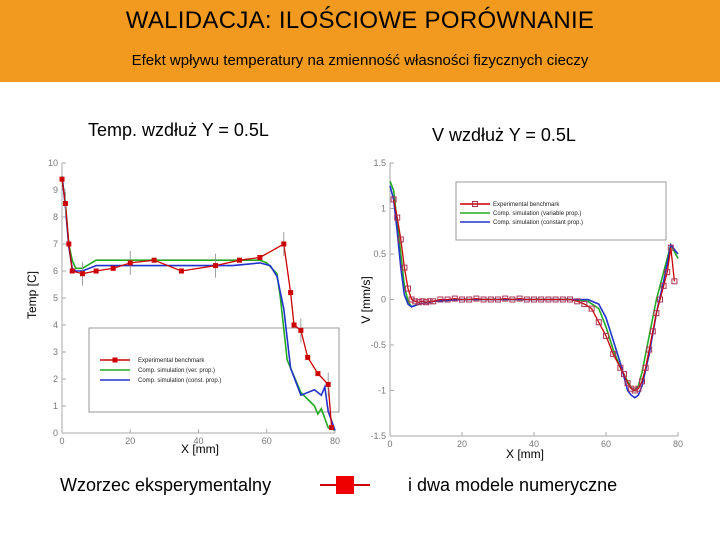 This screenshot has width=720, height=540. What do you see at coordinates (267, 441) in the screenshot?
I see `temp-x-tick-label: 60` at bounding box center [267, 441].